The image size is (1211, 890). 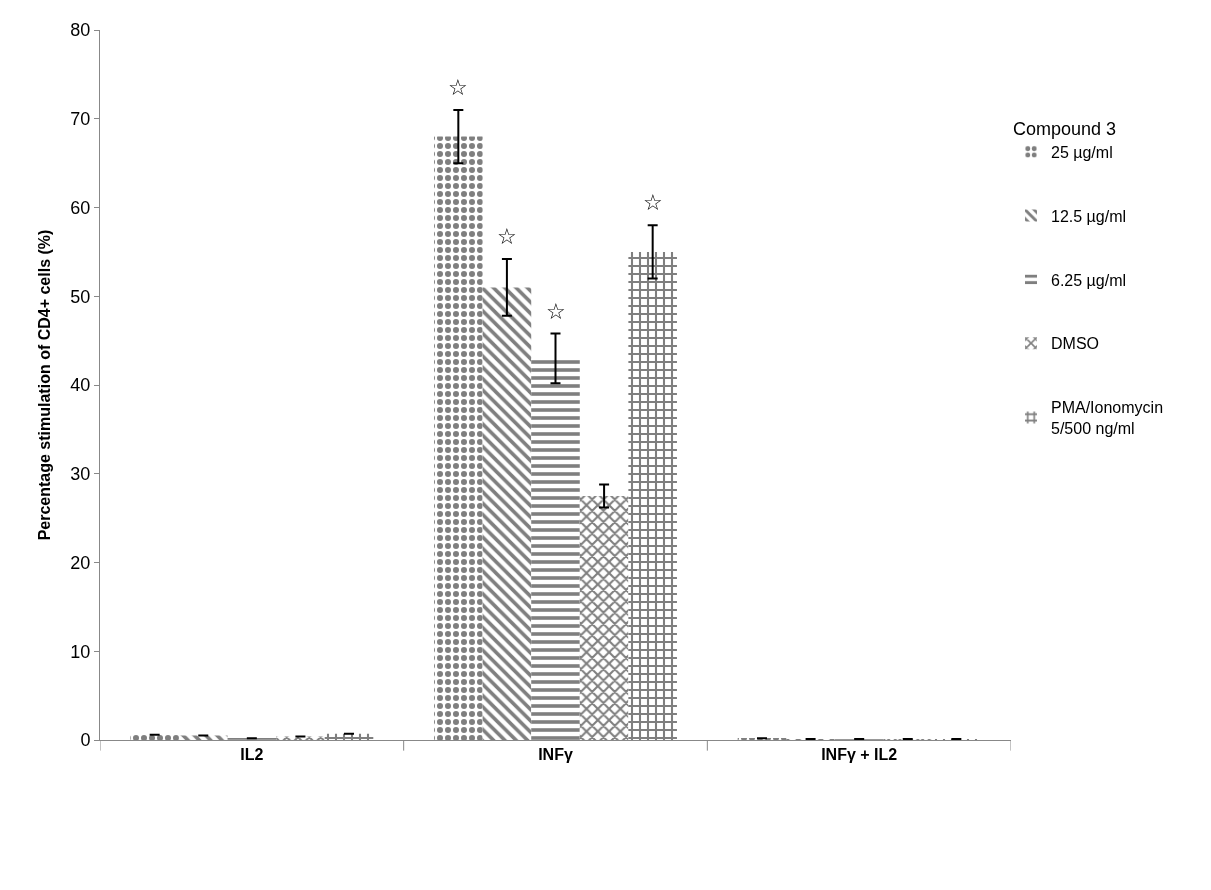 What do you see at coordinates (1065, 128) in the screenshot?
I see `legend-title: Compound 3` at bounding box center [1065, 128].